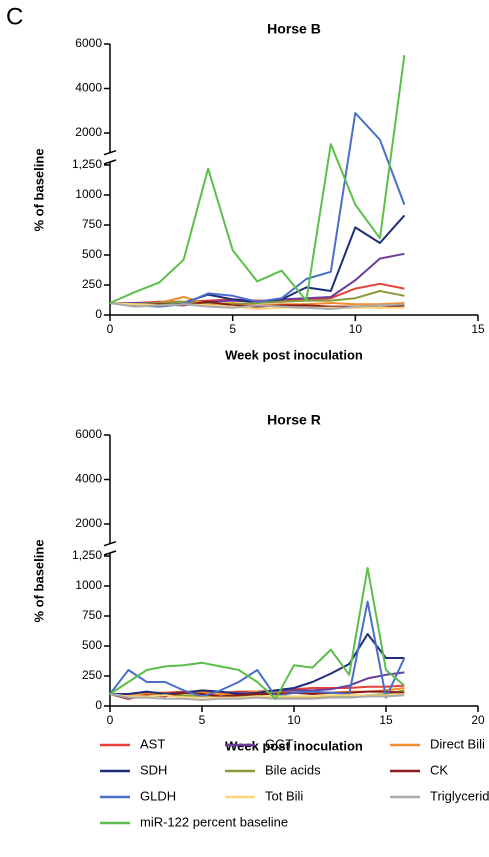  I want to click on x-tick-label: 20, so click(478, 720).